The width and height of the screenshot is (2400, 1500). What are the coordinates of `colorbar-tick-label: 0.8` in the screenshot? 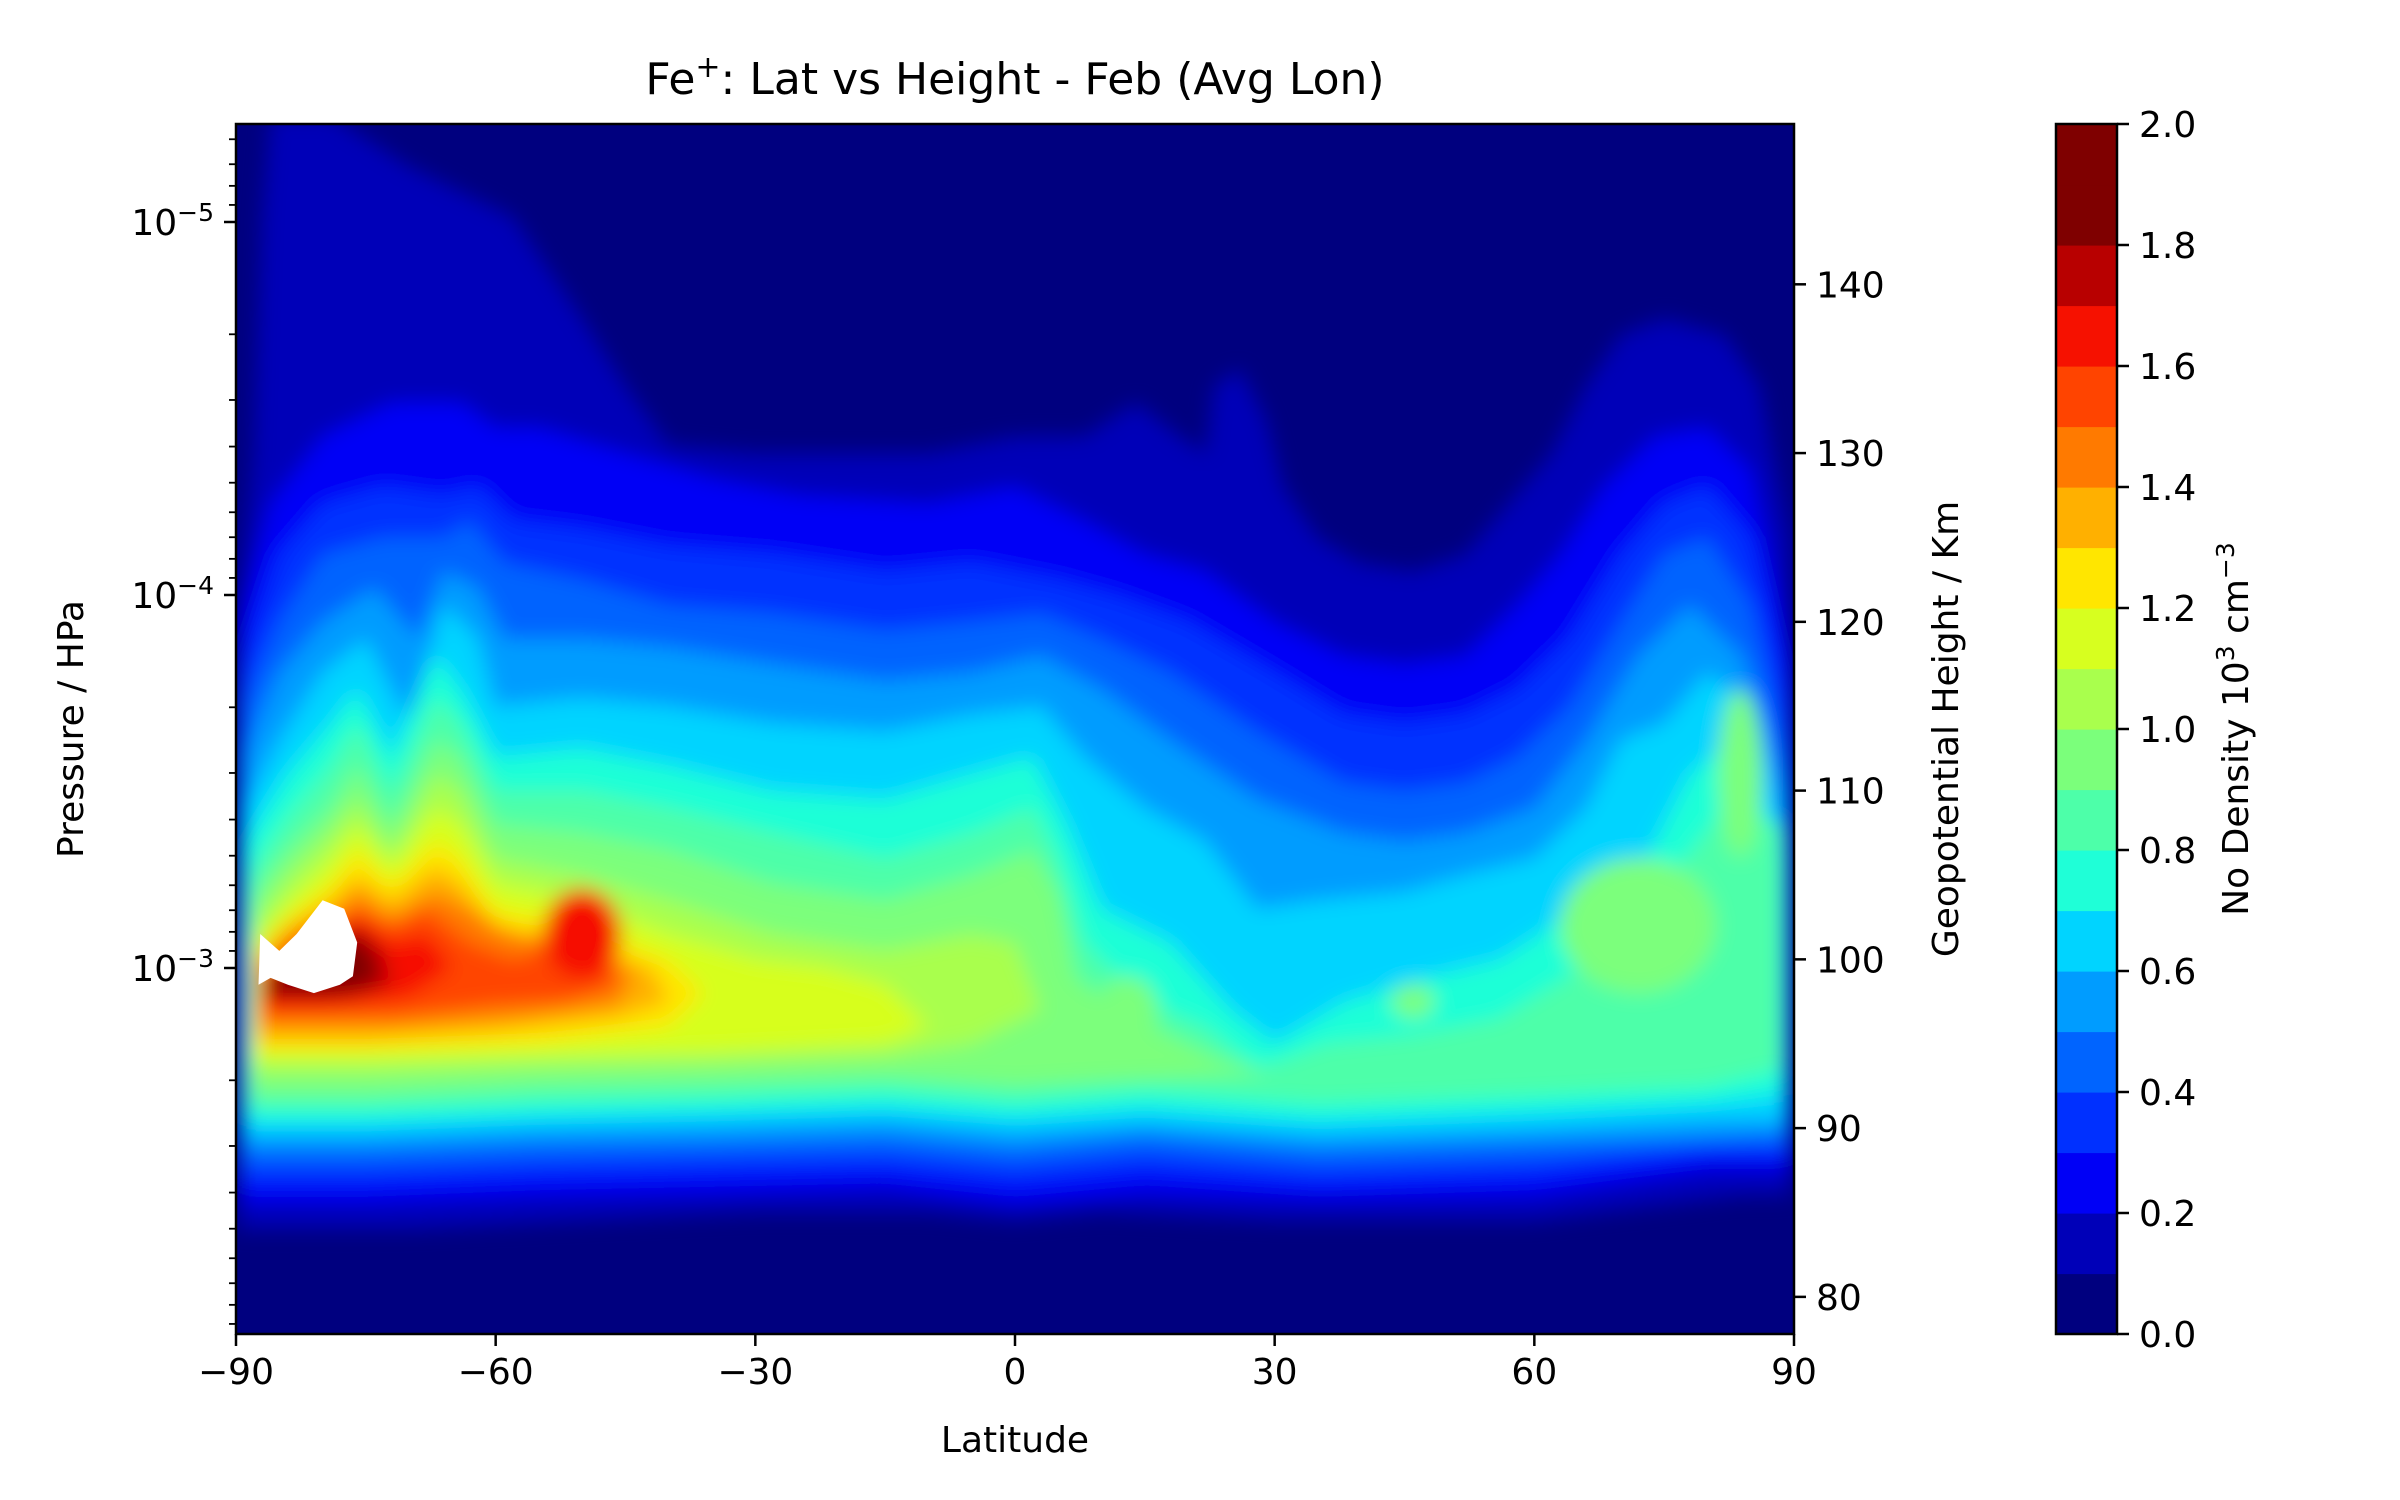 It's located at (2167, 851).